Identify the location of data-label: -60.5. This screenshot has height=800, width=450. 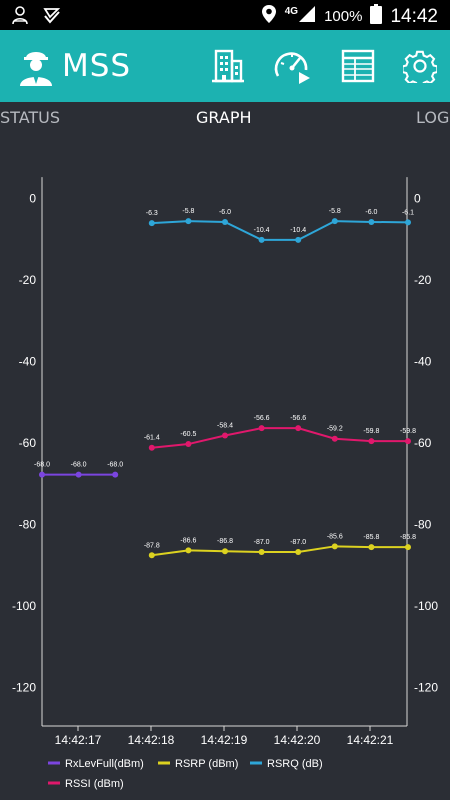
(188, 434).